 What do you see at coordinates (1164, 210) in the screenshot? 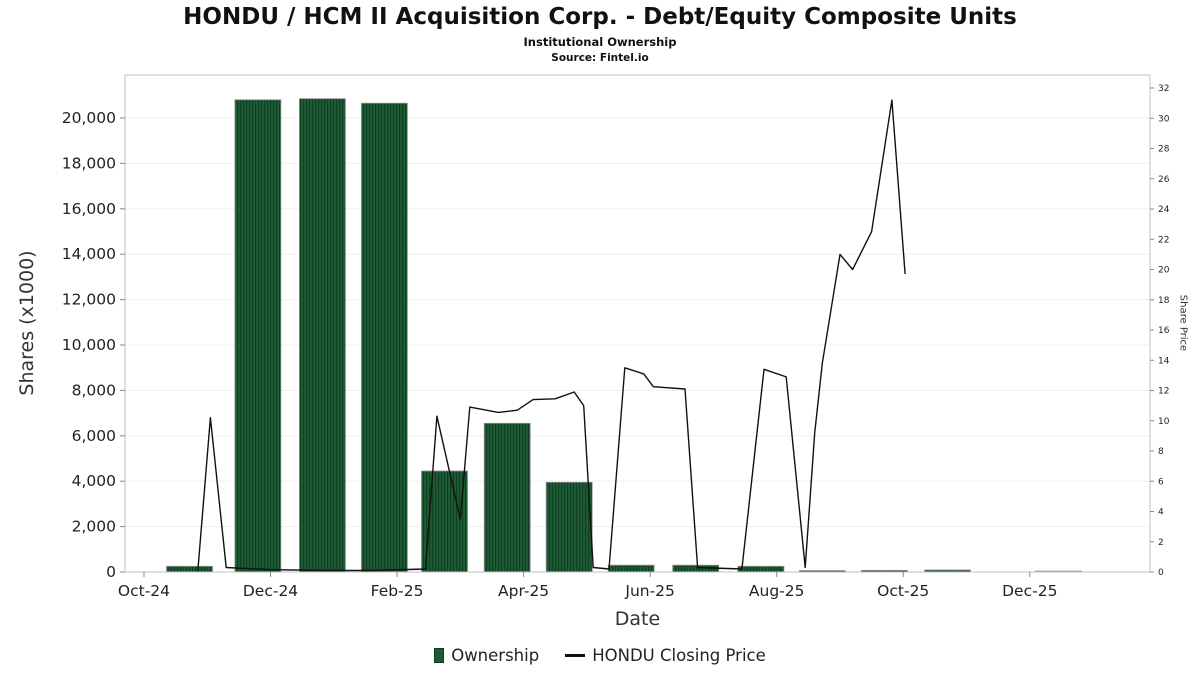
I see `y-right-tick-label: 24` at bounding box center [1164, 210].